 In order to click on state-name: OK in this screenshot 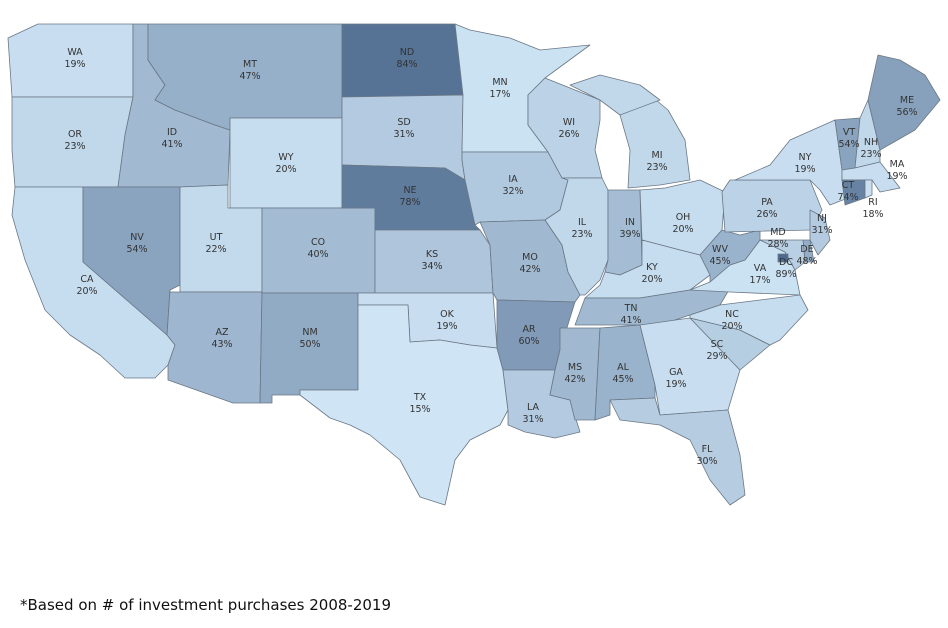, I will do `click(447, 314)`.